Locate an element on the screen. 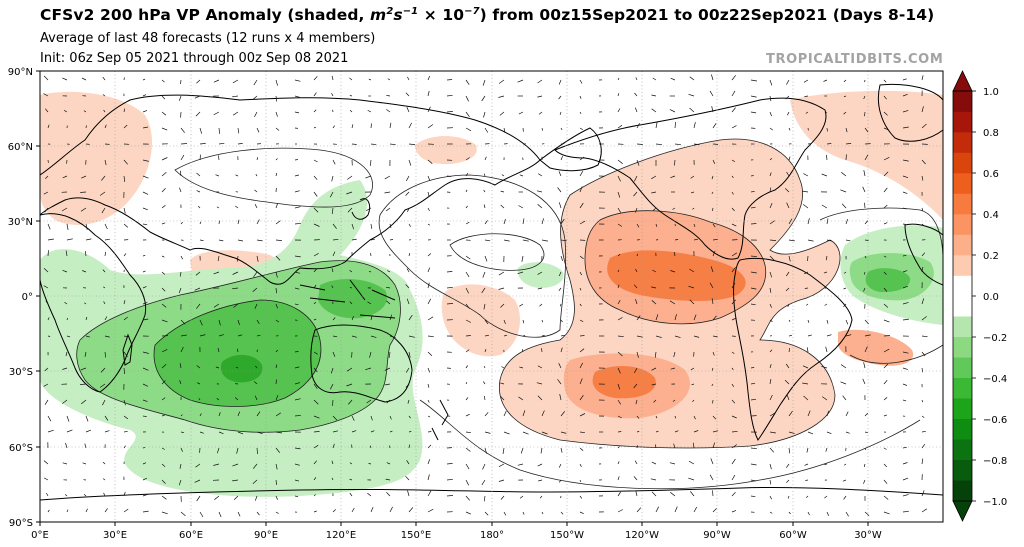  lon-label-90w: 90°W is located at coordinates (717, 535).